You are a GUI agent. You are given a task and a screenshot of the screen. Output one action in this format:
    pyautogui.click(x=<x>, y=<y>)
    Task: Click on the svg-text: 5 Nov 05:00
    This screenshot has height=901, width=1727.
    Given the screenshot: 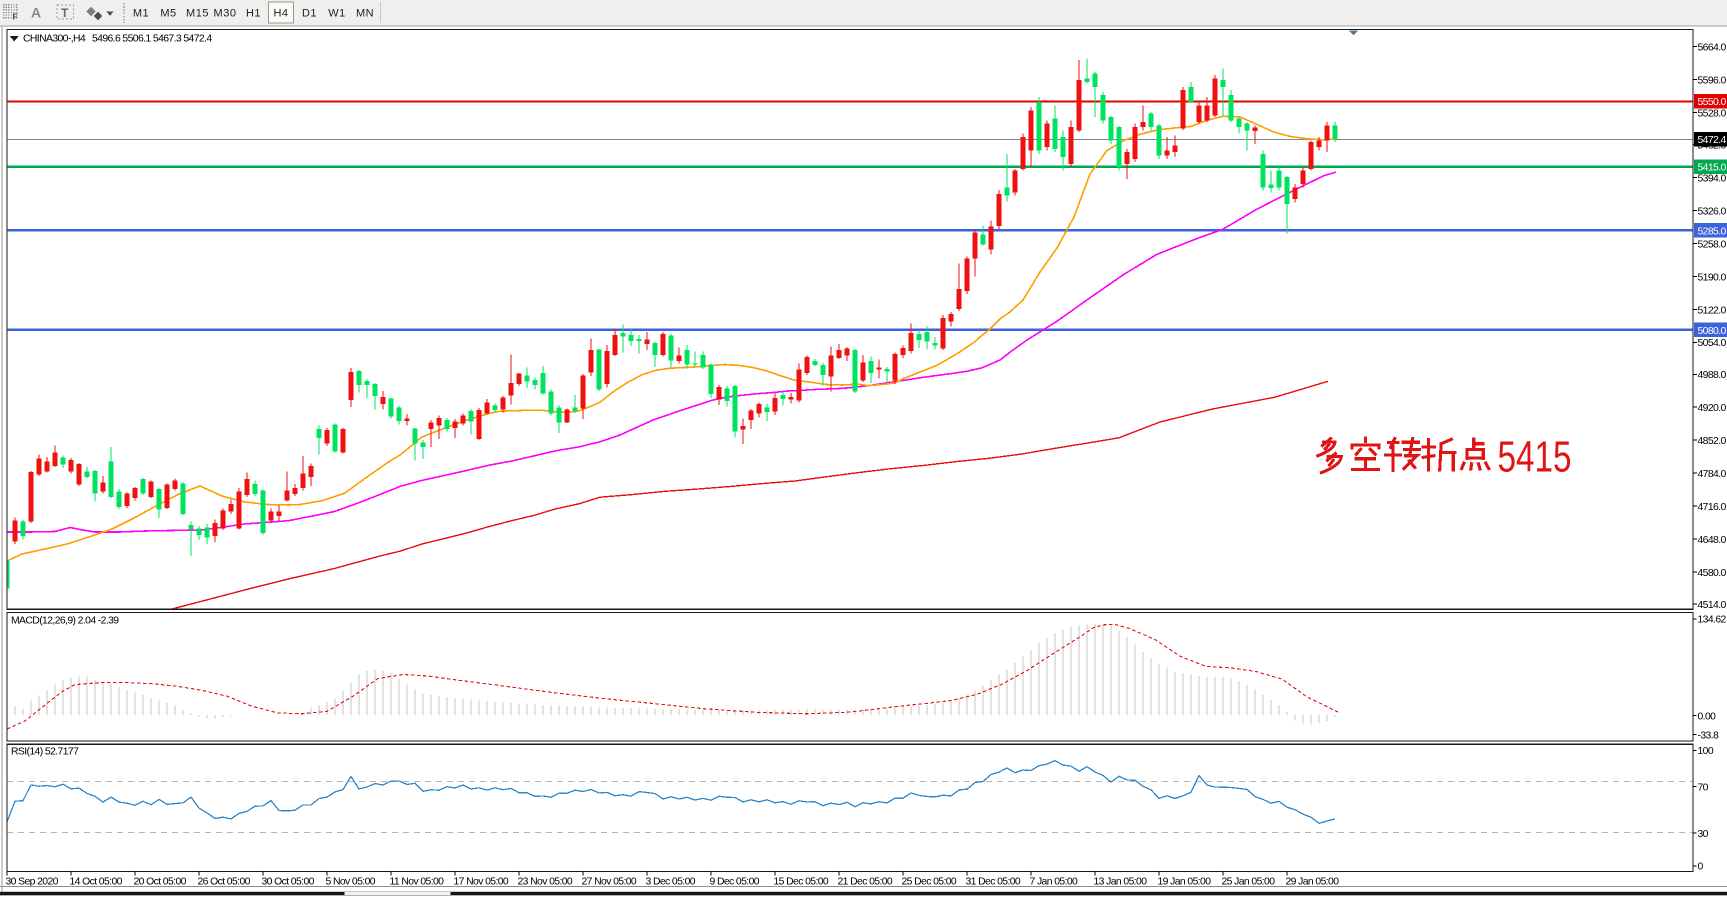 What is the action you would take?
    pyautogui.click(x=351, y=881)
    